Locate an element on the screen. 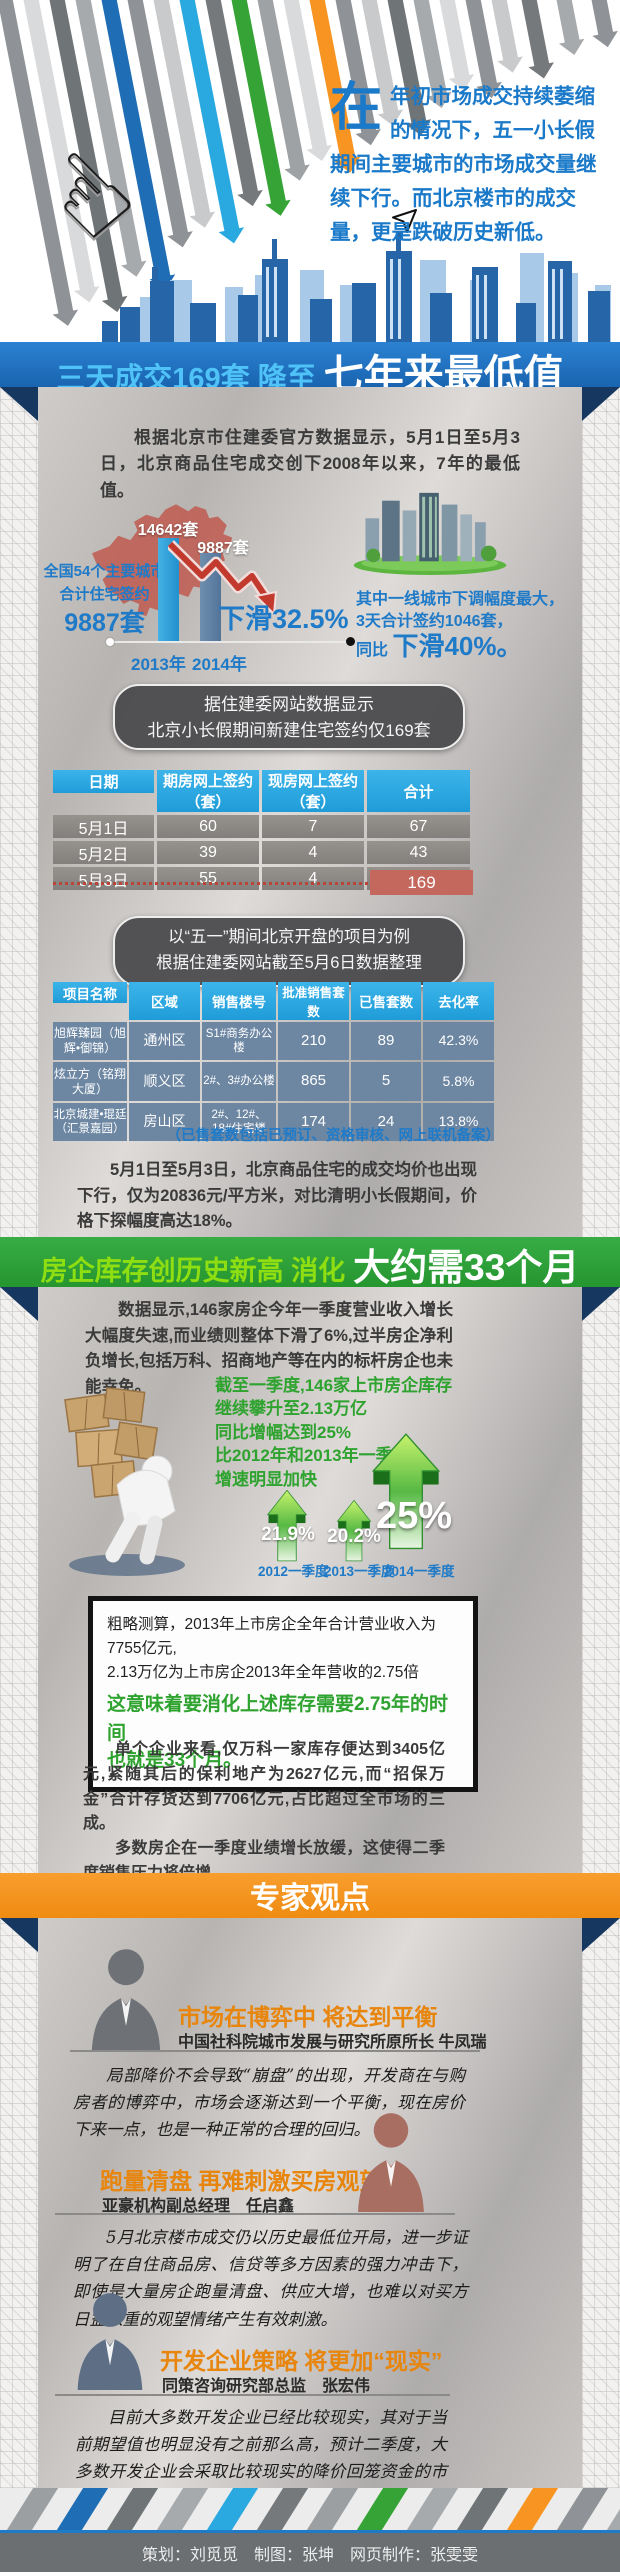  growth-label-2014: 2014一季度 is located at coordinates (419, 1571).